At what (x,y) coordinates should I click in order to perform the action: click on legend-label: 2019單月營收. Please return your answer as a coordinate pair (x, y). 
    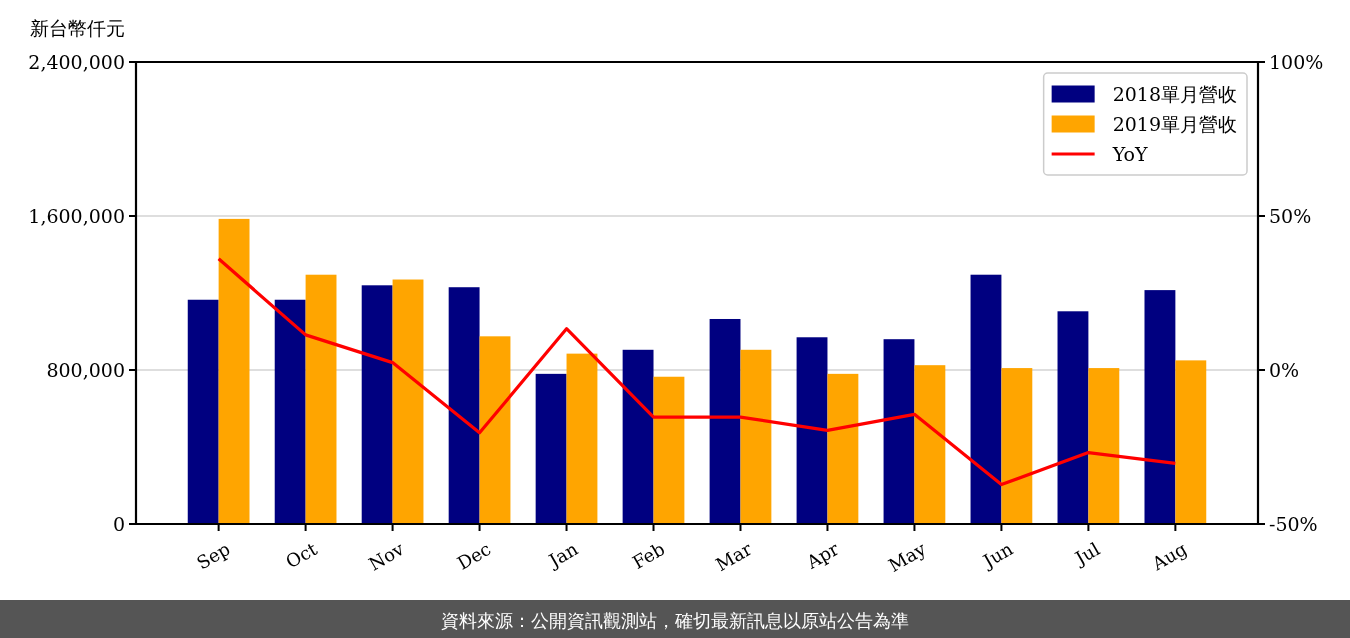
    Looking at the image, I should click on (1174, 124).